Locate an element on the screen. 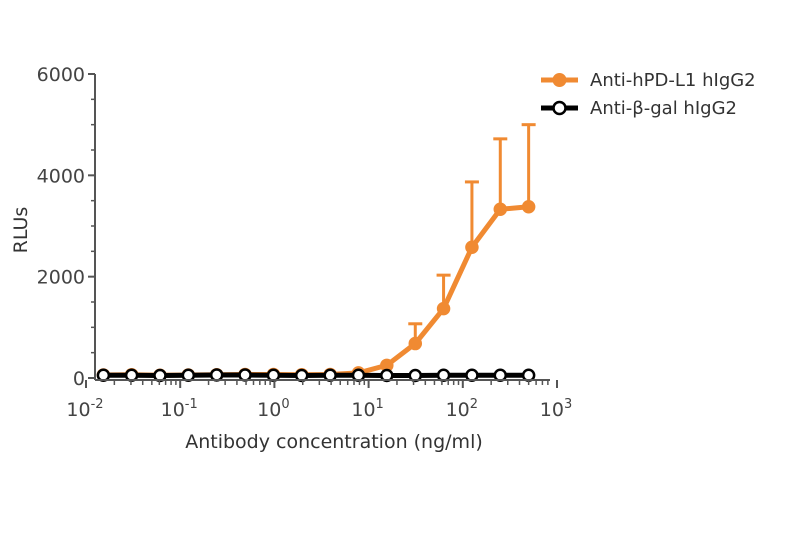  y-tick-label: 4000 is located at coordinates (61, 176).